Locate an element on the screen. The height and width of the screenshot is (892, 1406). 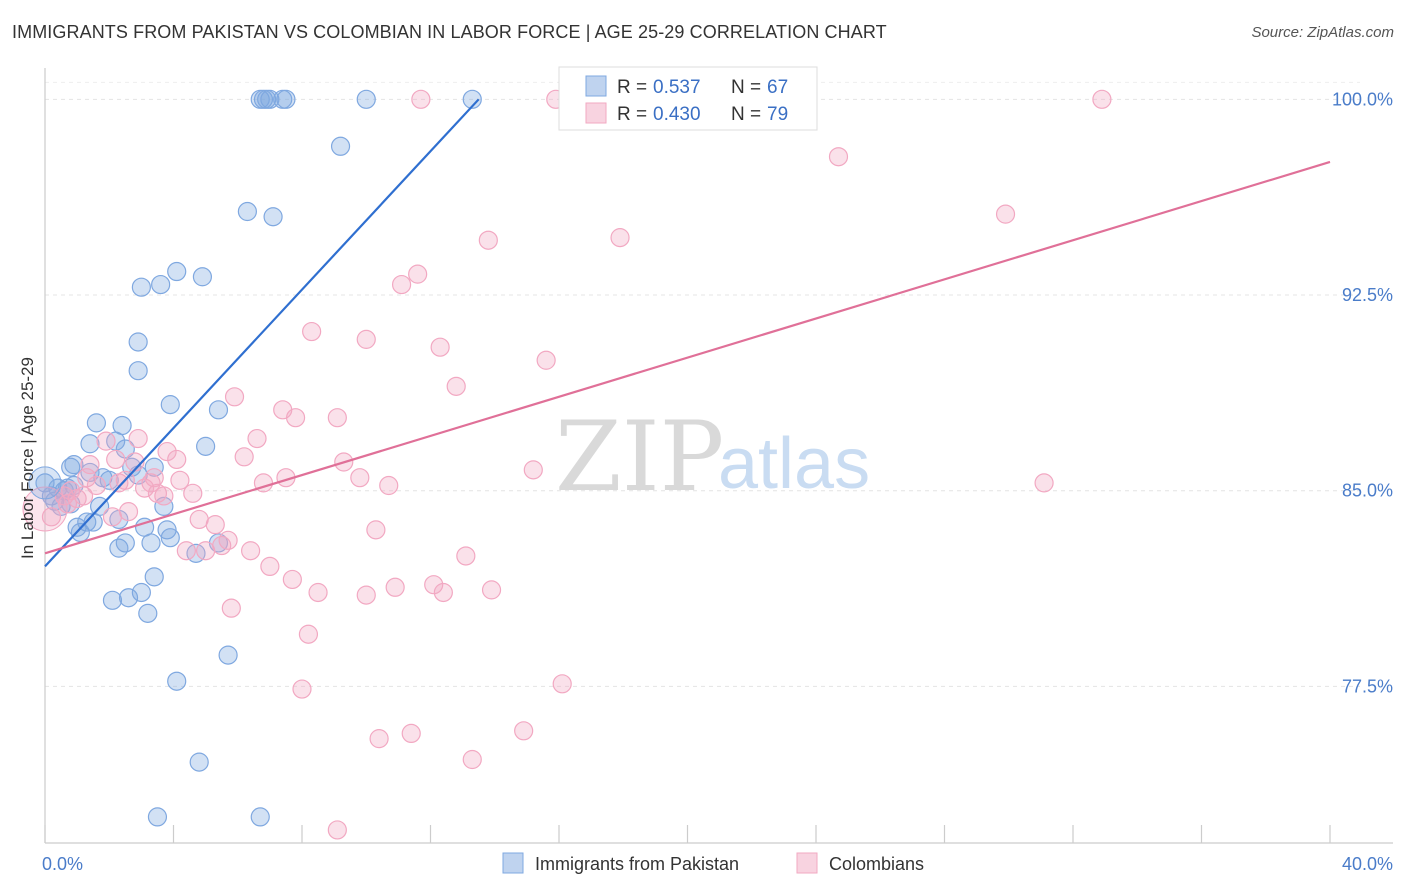
legend-r-label-colombians: R = is located at coordinates (632, 114).